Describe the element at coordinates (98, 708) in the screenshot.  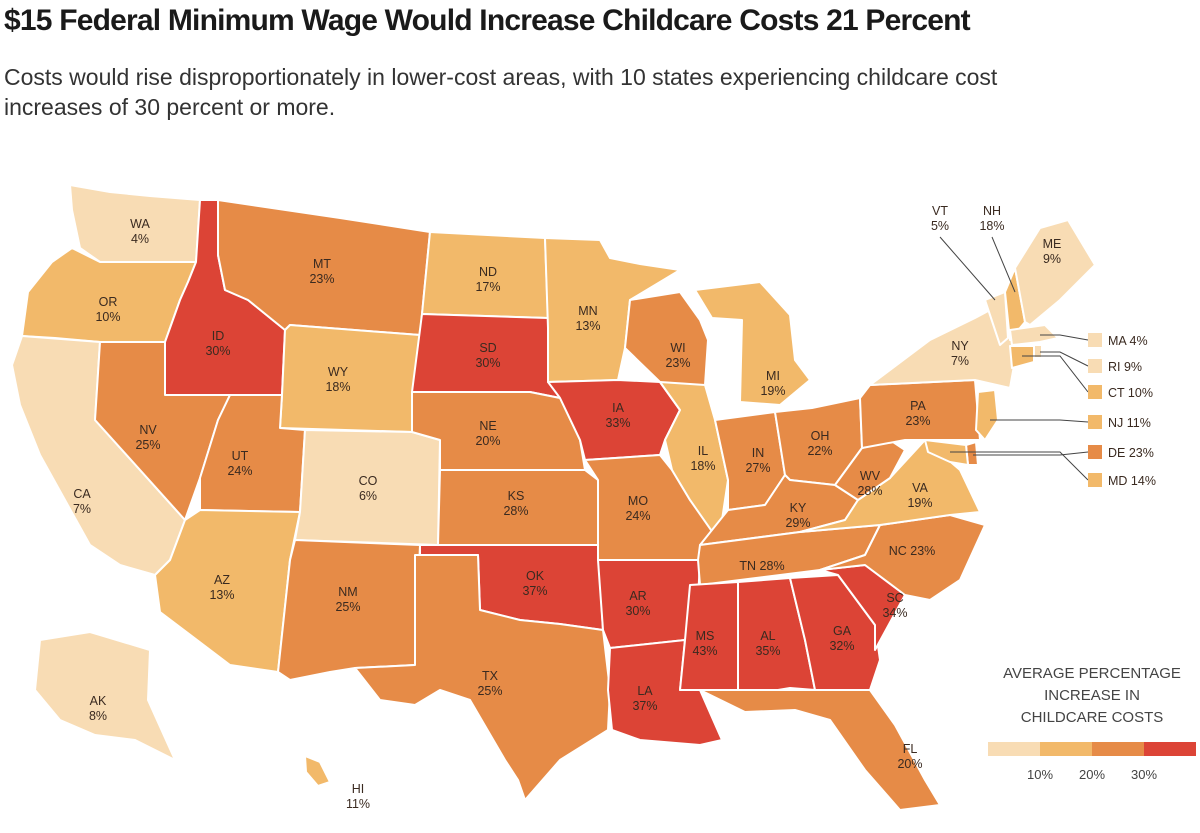
I see `state-label-ak: AK 8%` at that location.